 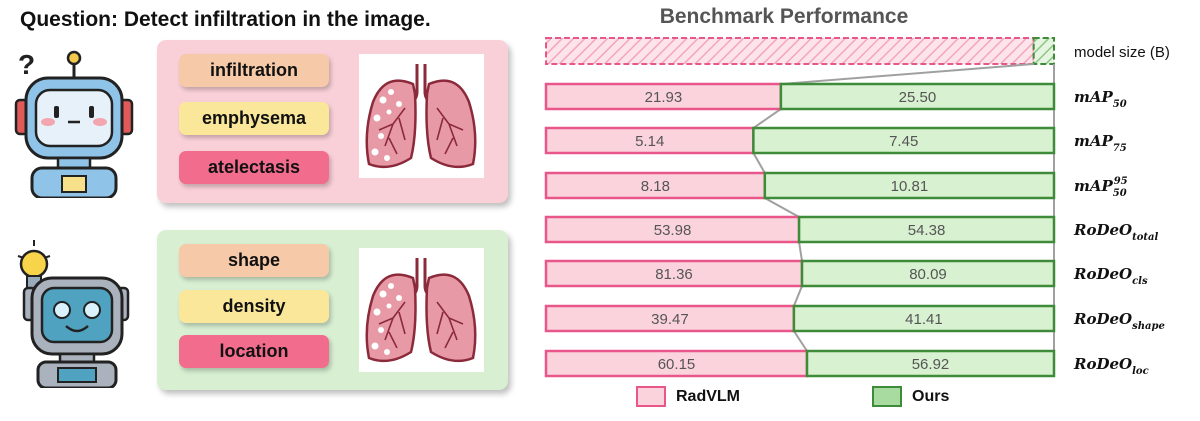 What do you see at coordinates (254, 306) in the screenshot?
I see `tag-density: density` at bounding box center [254, 306].